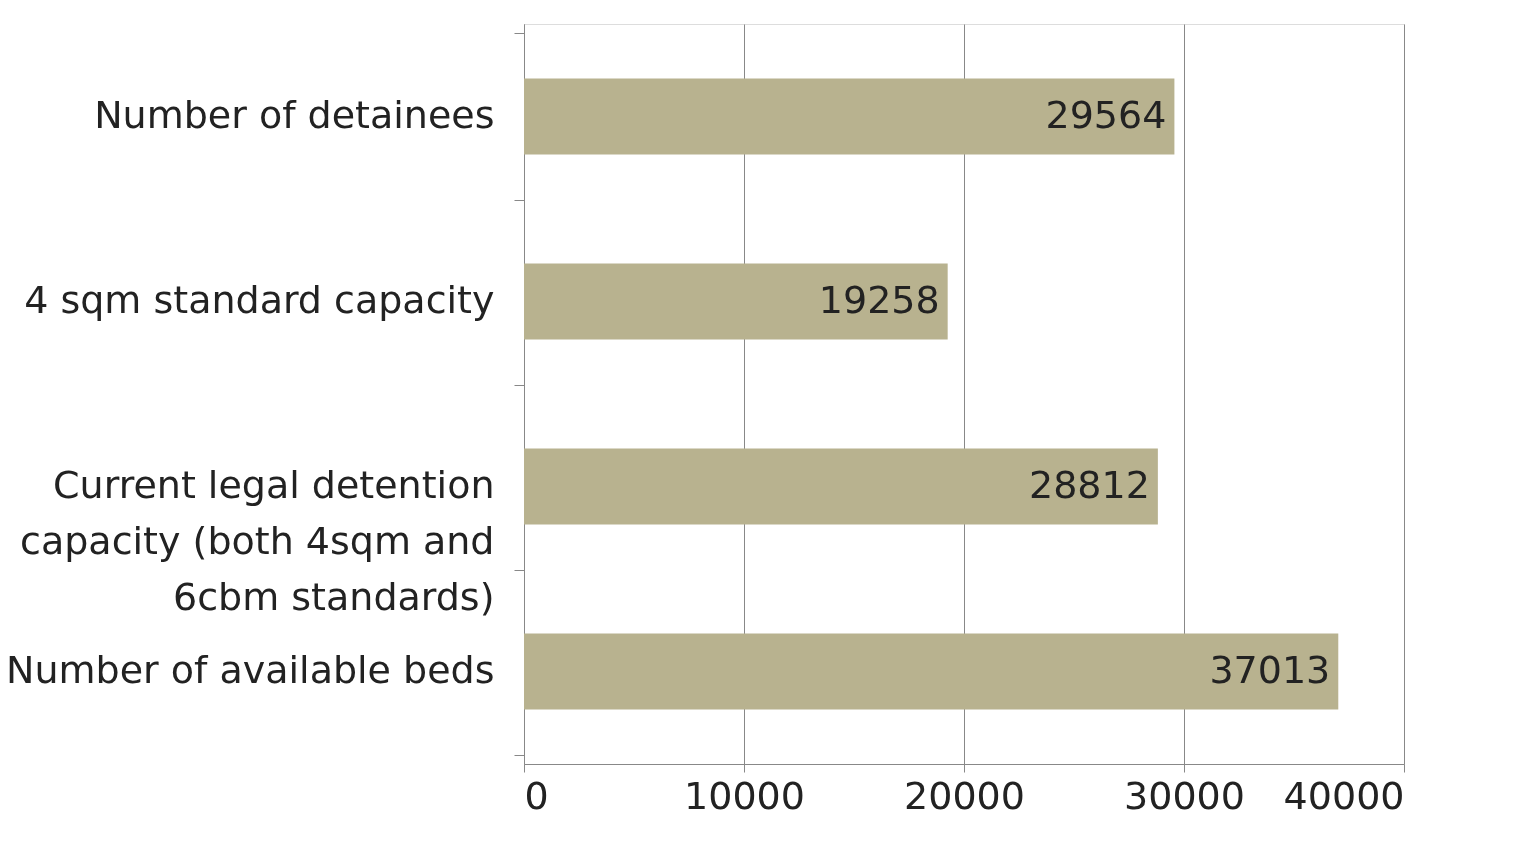 The width and height of the screenshot is (1521, 855). What do you see at coordinates (250, 670) in the screenshot?
I see `y-tick-label: Number of available beds` at bounding box center [250, 670].